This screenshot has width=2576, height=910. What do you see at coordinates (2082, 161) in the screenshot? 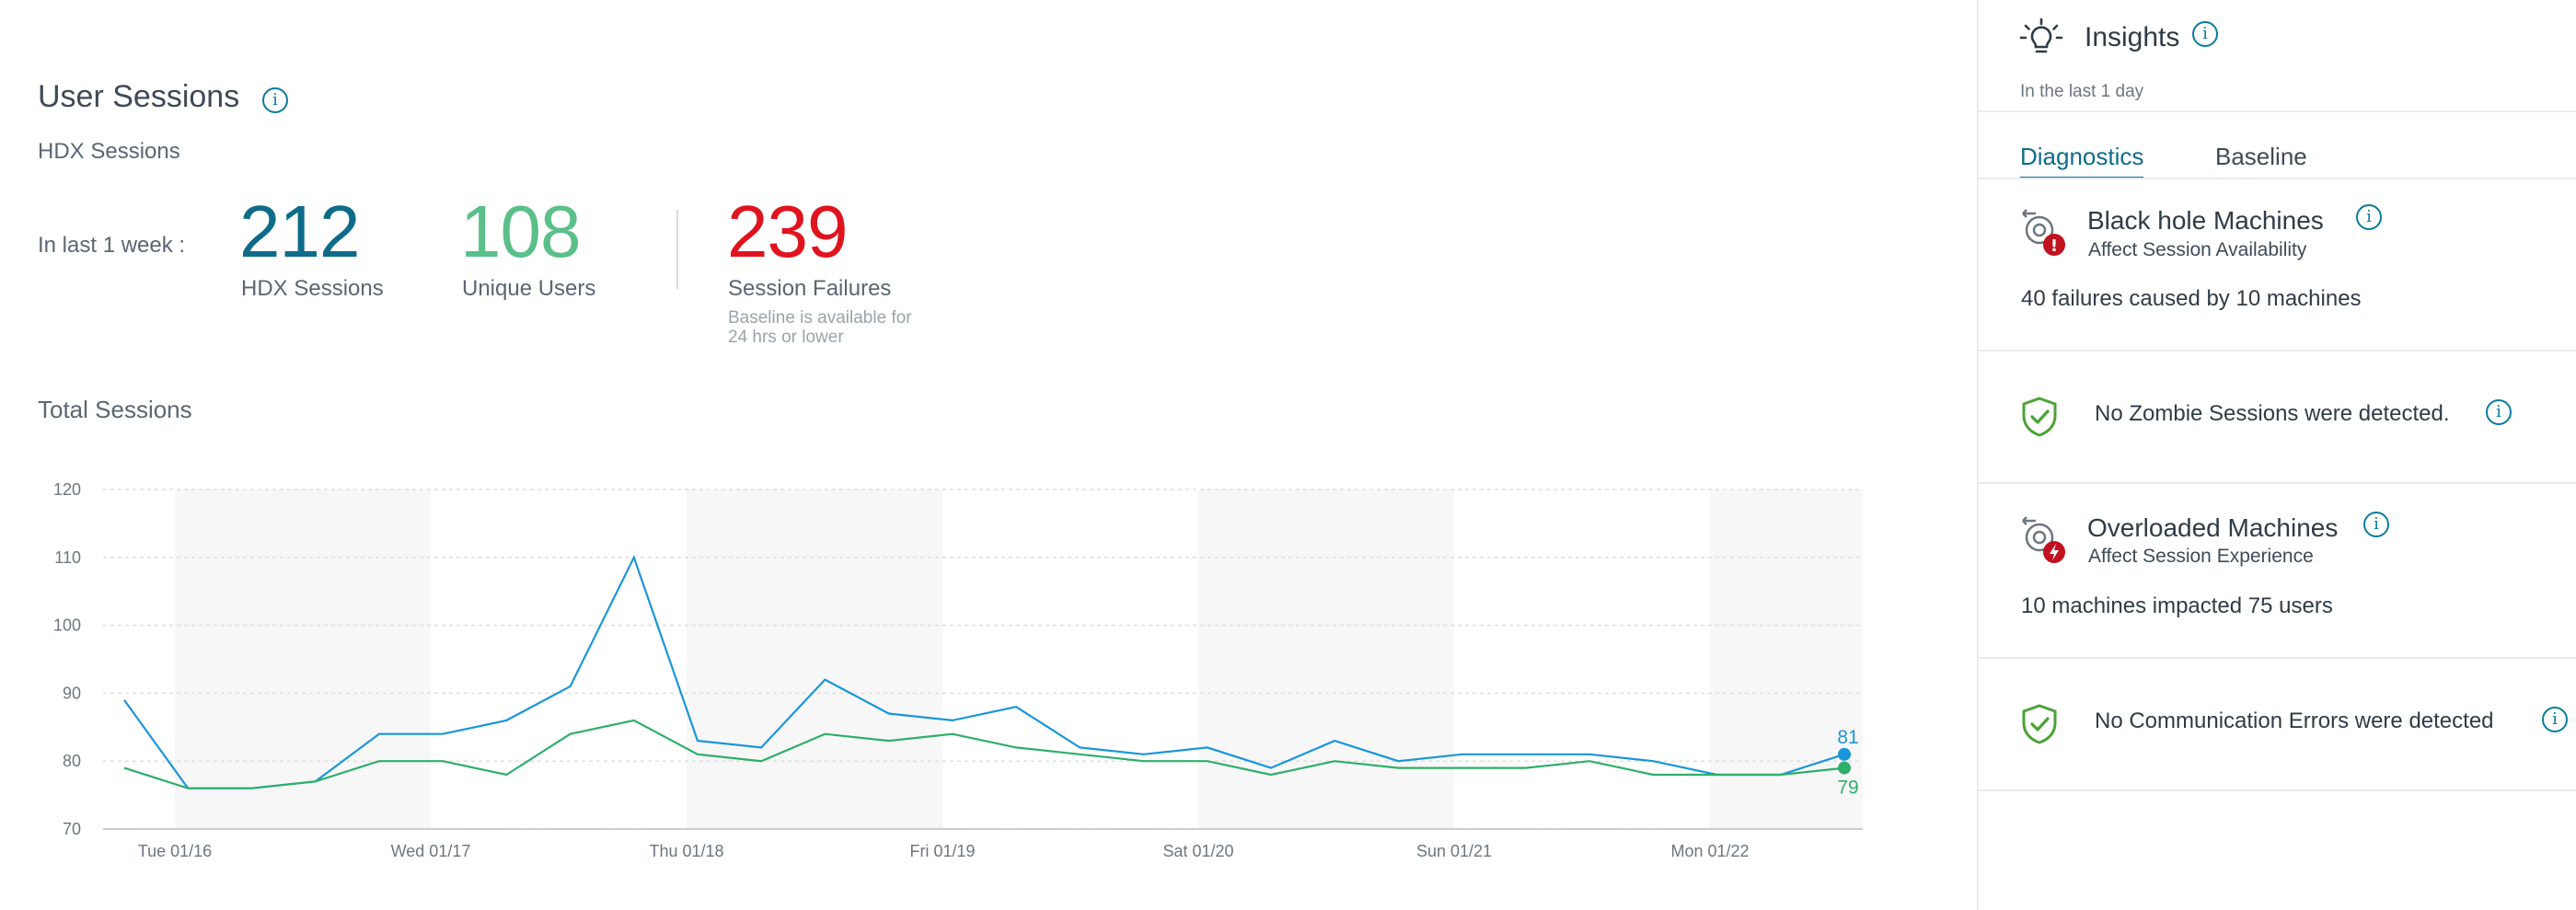
I see `tab-diagnostics: Diagnostics` at bounding box center [2082, 161].